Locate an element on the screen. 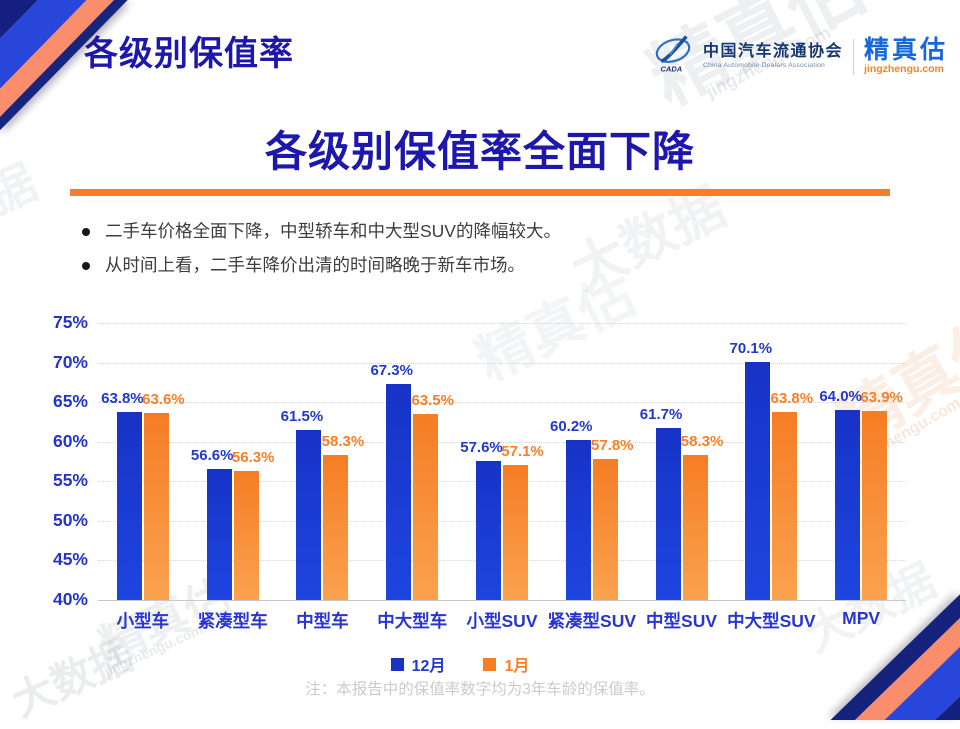  x-axis-category-label: 小型SUV is located at coordinates (502, 621).